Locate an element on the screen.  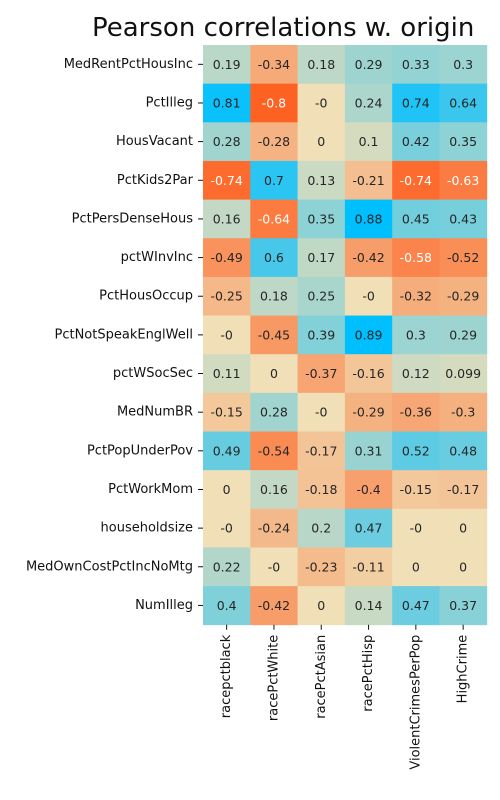
cell-value-label: 0.89 is located at coordinates (369, 334).